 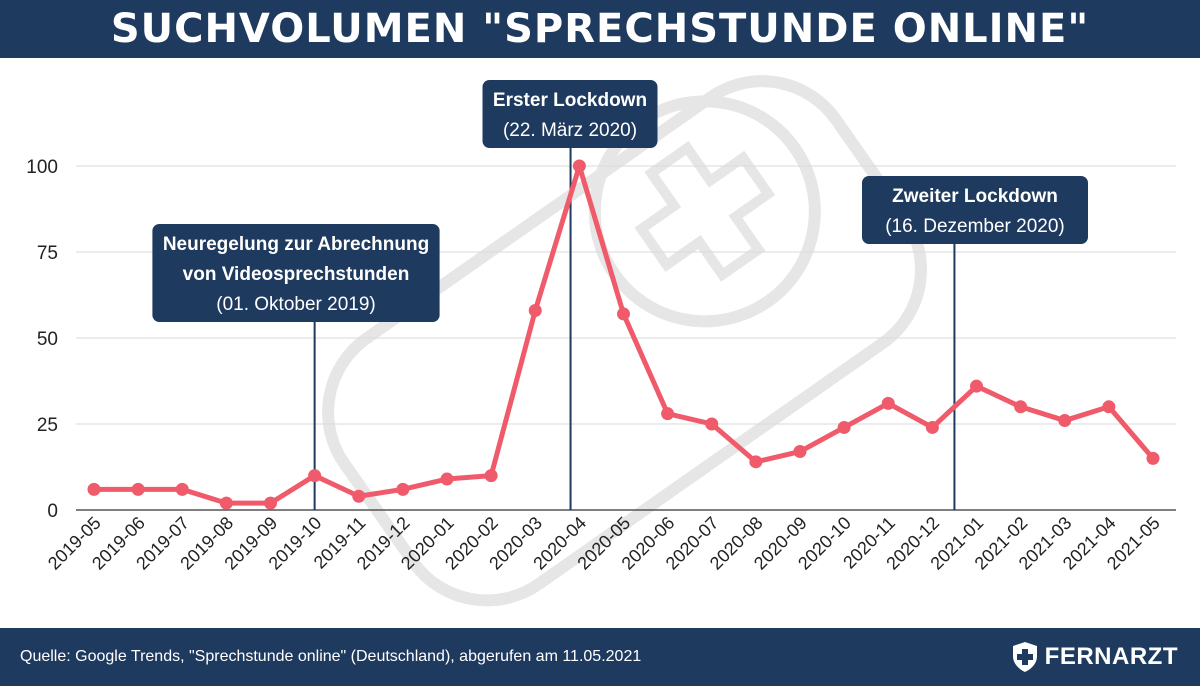 I want to click on annotation-label: Neuregelung zur Abrechnung, so click(x=296, y=244).